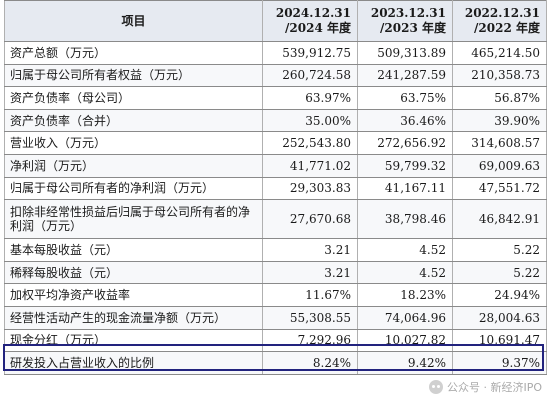  I want to click on row-label: 稀释每股收益（元）, so click(133, 272).